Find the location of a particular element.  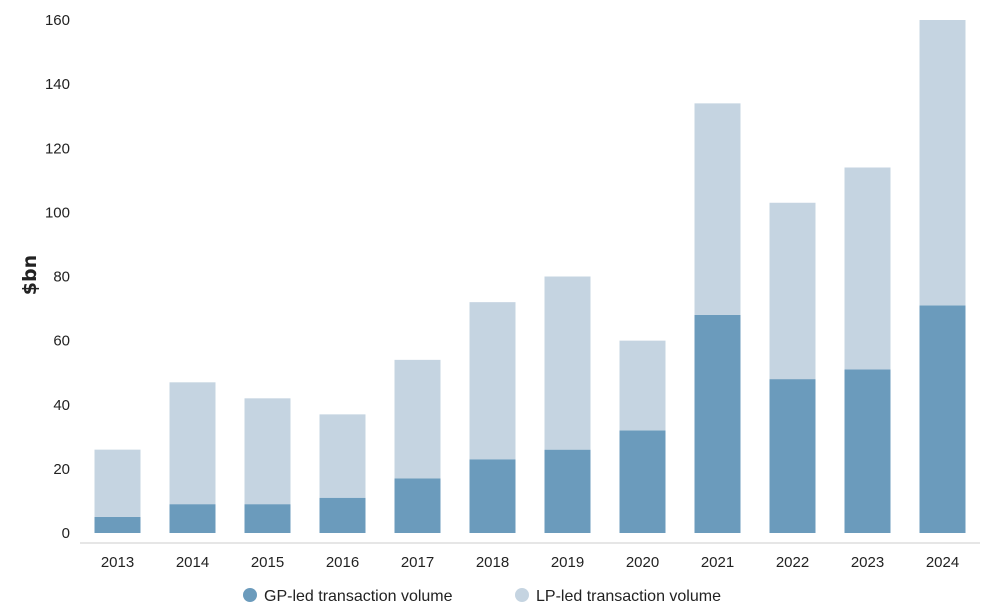

y-tick-label: 40 is located at coordinates (61, 405).